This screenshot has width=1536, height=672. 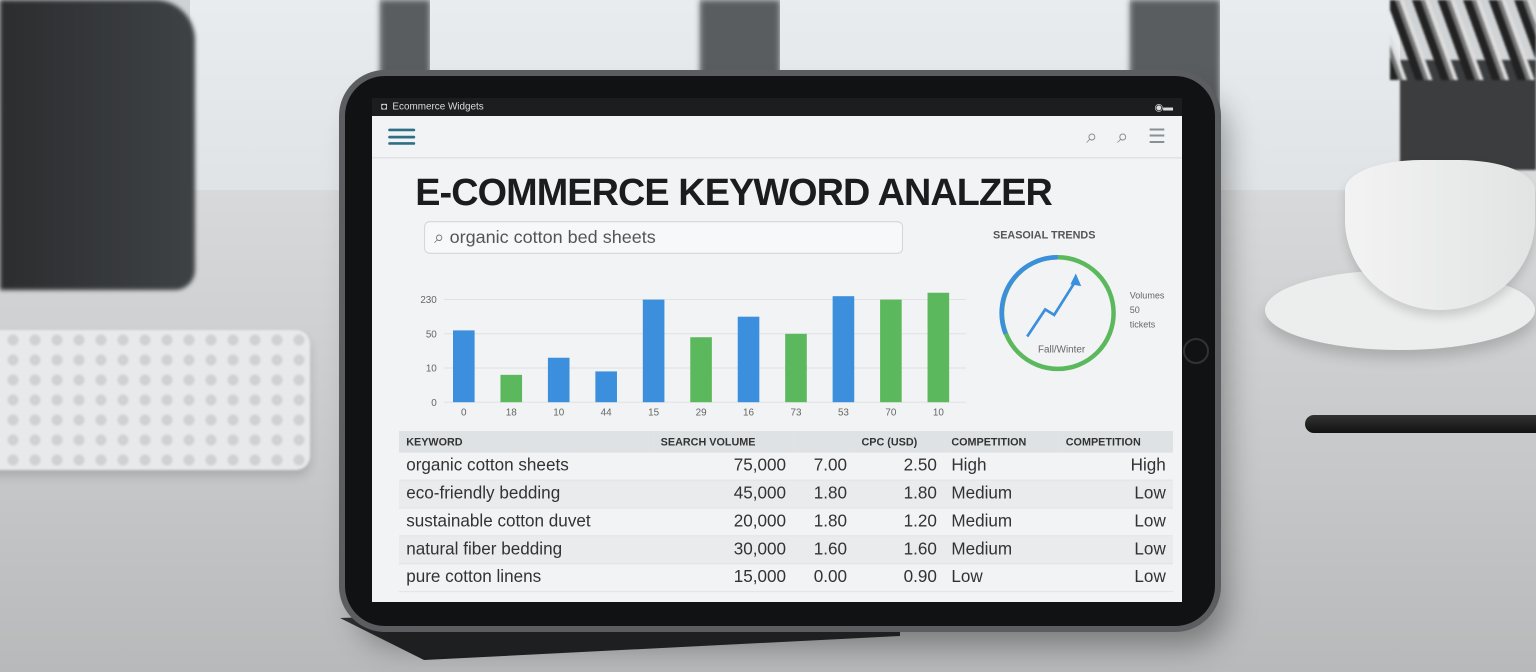 I want to click on center-label: Fall/Winter, so click(x=1062, y=350).